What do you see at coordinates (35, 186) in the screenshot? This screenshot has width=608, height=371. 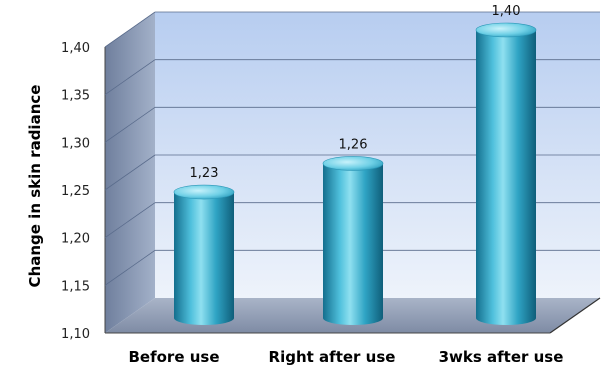 I see `y-axis-label: Change in skin radiance` at bounding box center [35, 186].